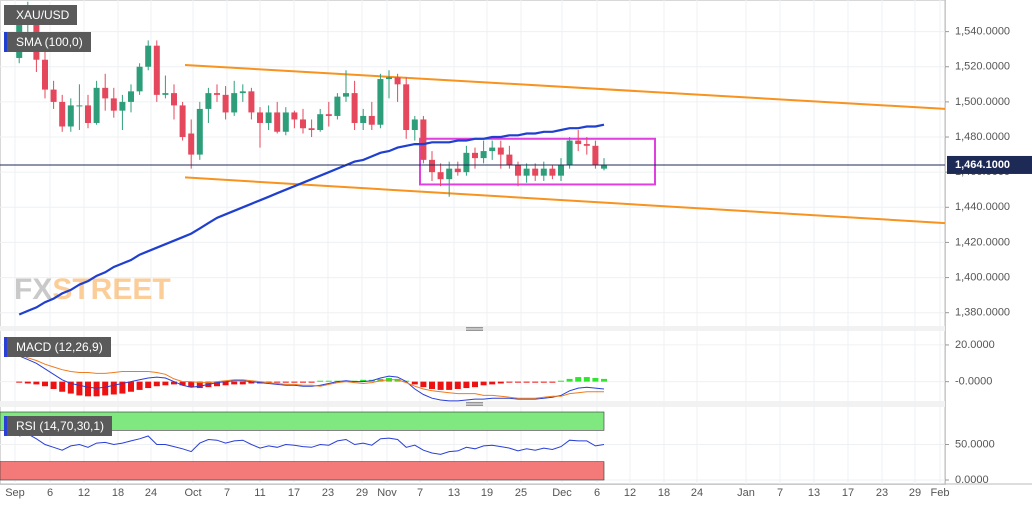 The width and height of the screenshot is (1032, 505). What do you see at coordinates (982, 102) in the screenshot?
I see `y-tick-label: 1,500.0000` at bounding box center [982, 102].